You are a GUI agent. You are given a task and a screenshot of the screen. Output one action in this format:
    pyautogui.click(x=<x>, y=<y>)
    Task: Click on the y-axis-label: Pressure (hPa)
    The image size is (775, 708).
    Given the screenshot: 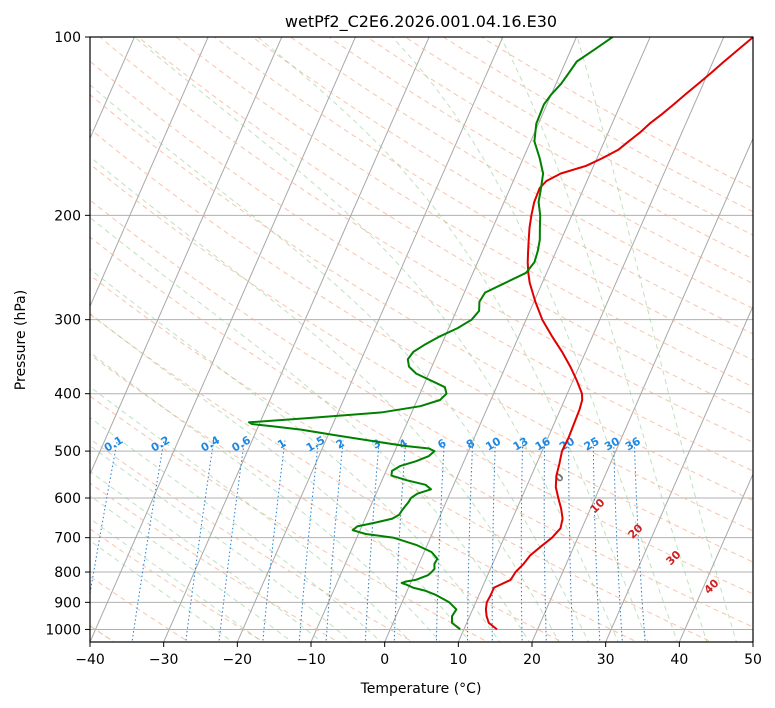 What is the action you would take?
    pyautogui.click(x=21, y=340)
    